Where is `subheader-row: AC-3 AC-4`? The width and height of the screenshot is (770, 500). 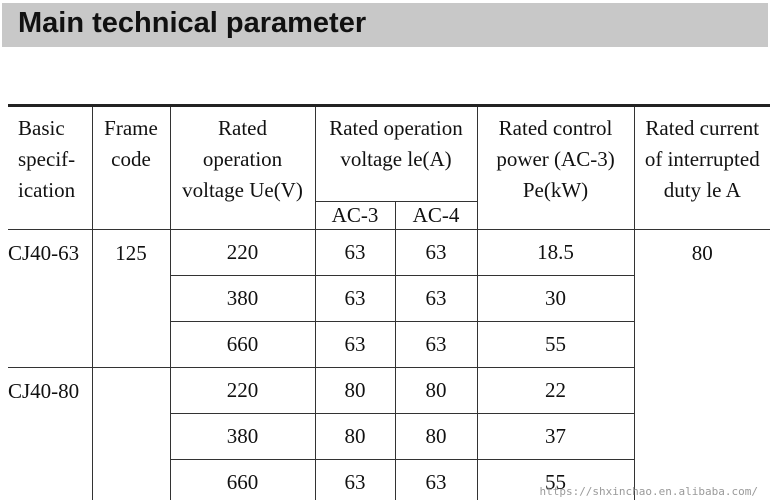
subheader-row: AC-3 AC-4 is located at coordinates (389, 215).